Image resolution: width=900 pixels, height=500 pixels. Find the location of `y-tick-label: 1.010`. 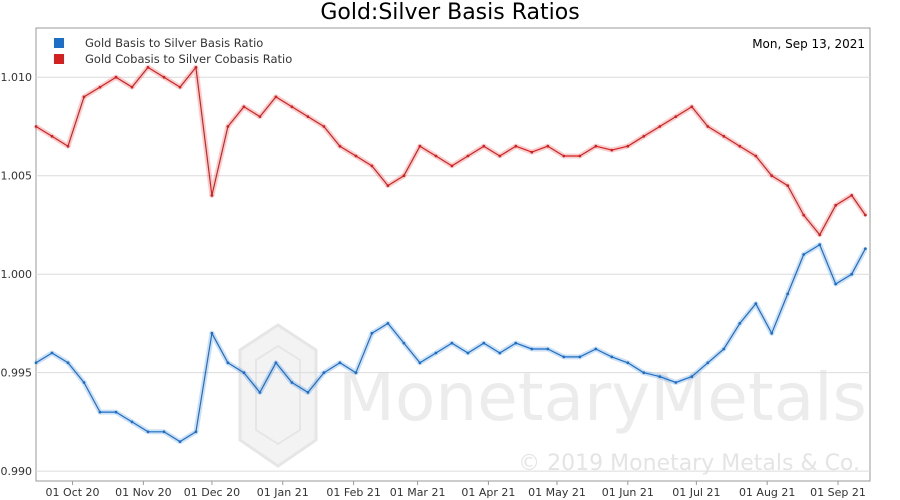

y-tick-label: 1.010 is located at coordinates (17, 77).